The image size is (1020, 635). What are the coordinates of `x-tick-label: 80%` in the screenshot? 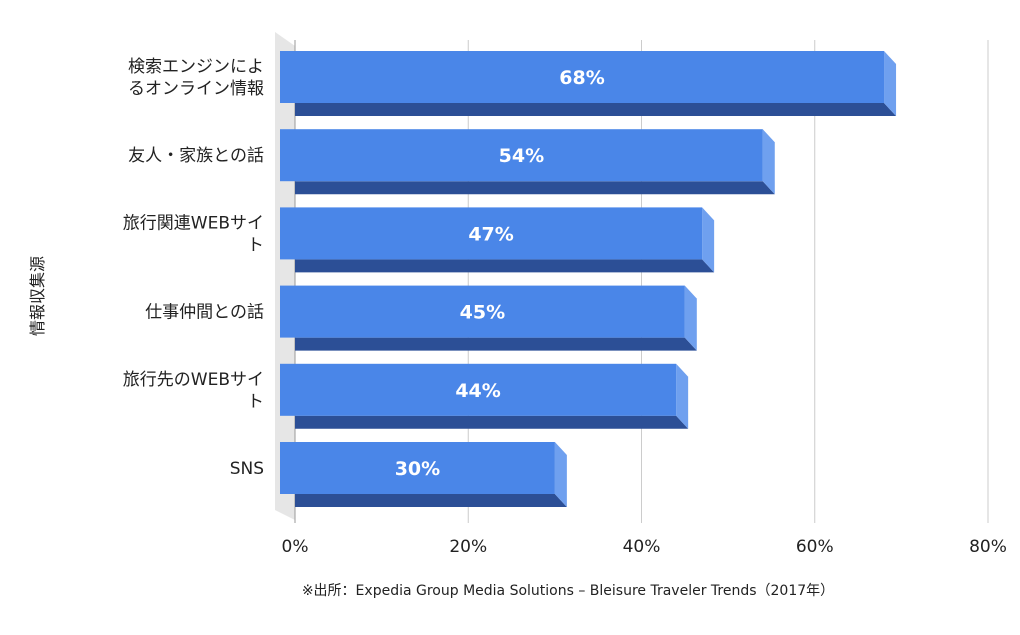 It's located at (988, 547).